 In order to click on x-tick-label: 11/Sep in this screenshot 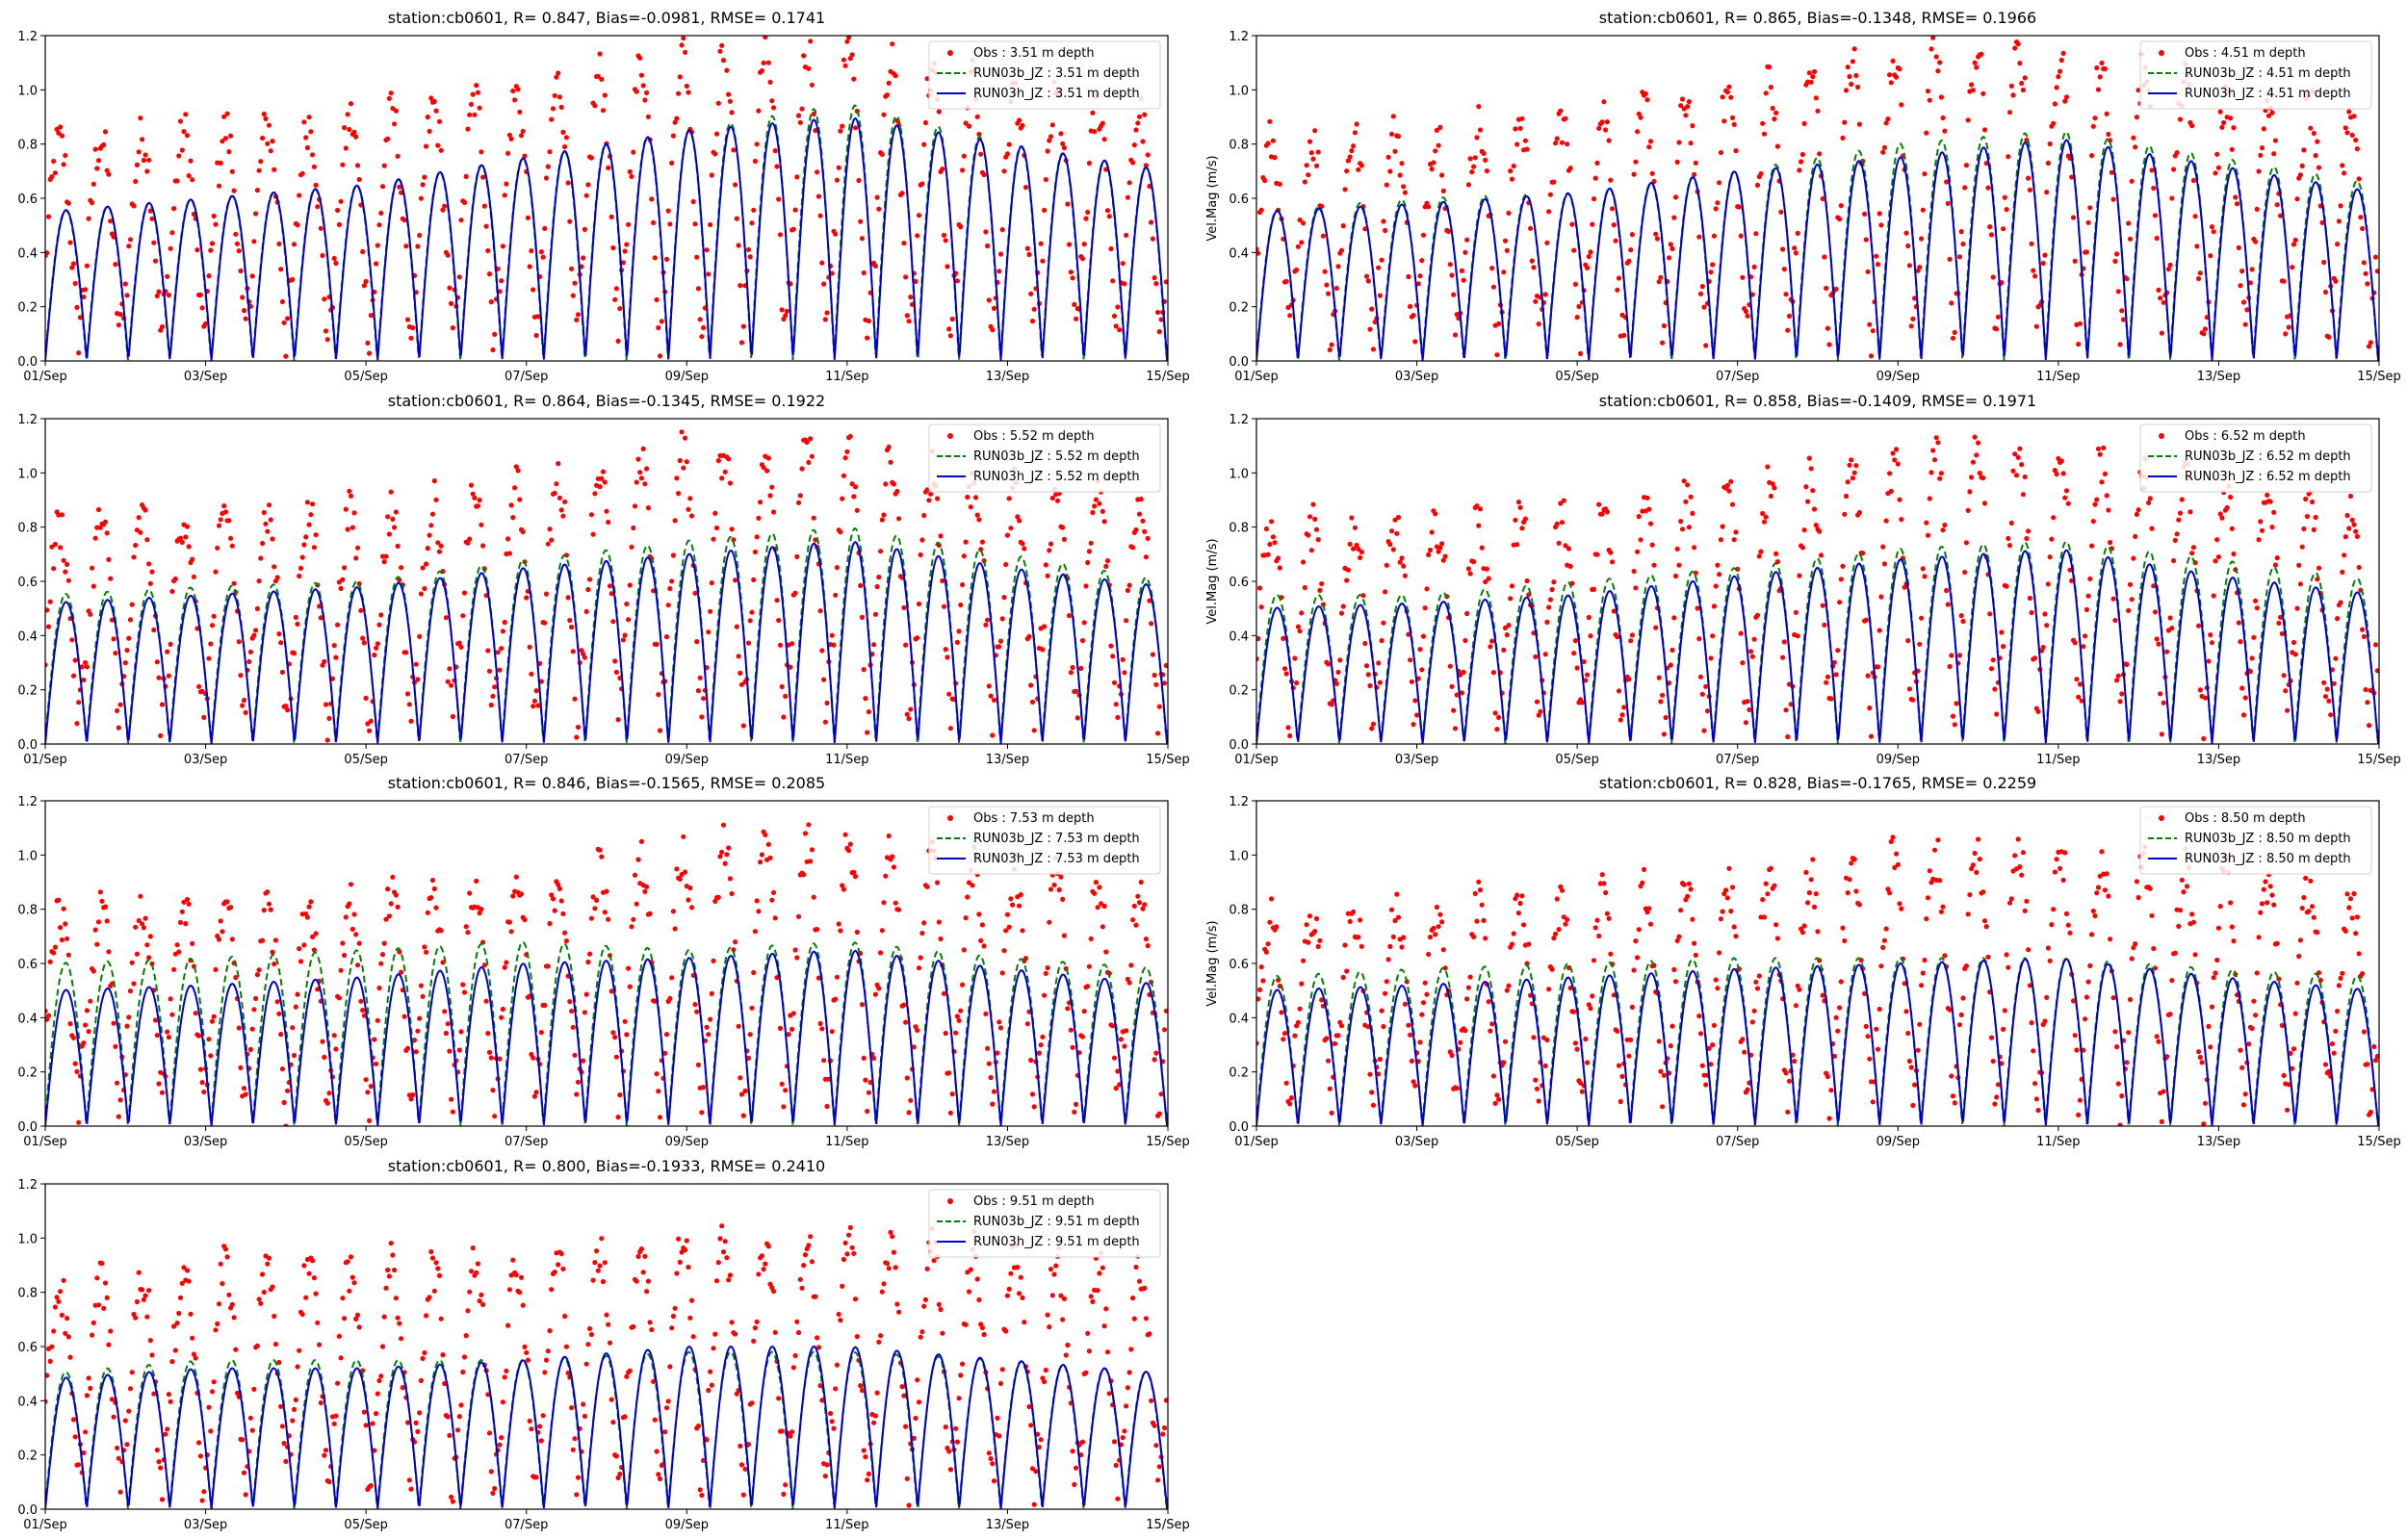, I will do `click(2058, 760)`.